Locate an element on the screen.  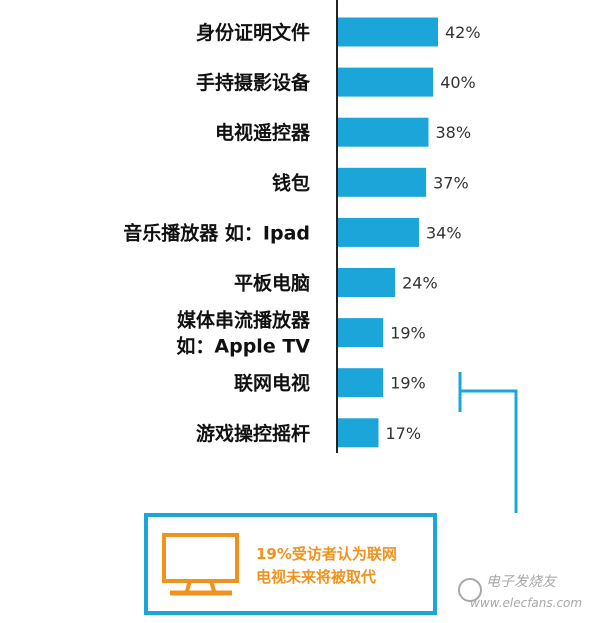
callout-line-2: 电视未来将被取代 is located at coordinates (316, 577).